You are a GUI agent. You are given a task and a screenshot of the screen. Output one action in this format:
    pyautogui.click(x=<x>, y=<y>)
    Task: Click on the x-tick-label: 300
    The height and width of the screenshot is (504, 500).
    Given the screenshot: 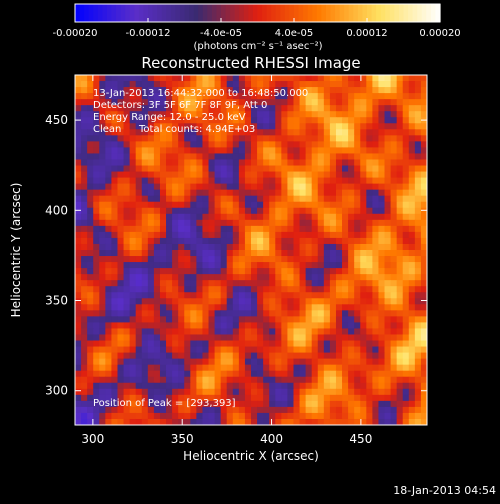 What is the action you would take?
    pyautogui.click(x=92, y=439)
    